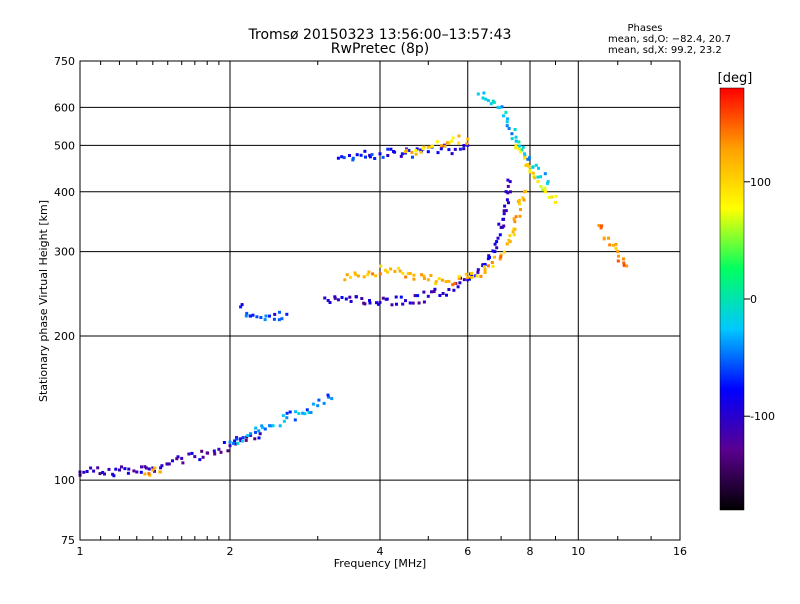 Image resolution: width=800 pixels, height=604 pixels. Describe the element at coordinates (380, 551) in the screenshot. I see `x-tick-label: 4` at that location.